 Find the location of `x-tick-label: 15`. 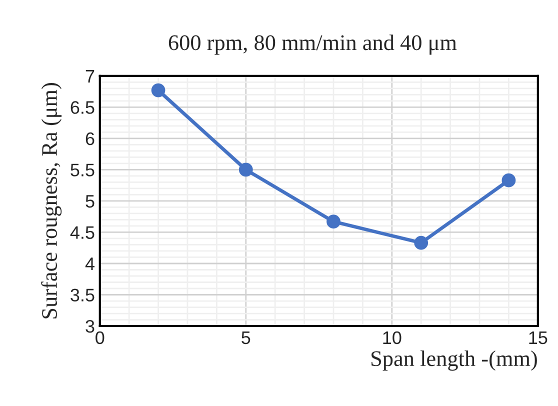

x-tick-label: 15 is located at coordinates (538, 338).